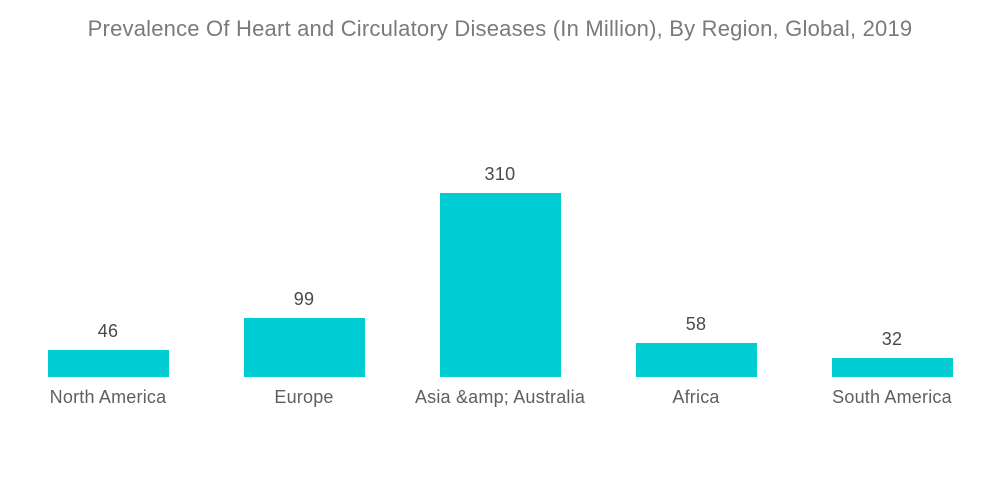  I want to click on bar-group: 46 North America, so click(108, 281).